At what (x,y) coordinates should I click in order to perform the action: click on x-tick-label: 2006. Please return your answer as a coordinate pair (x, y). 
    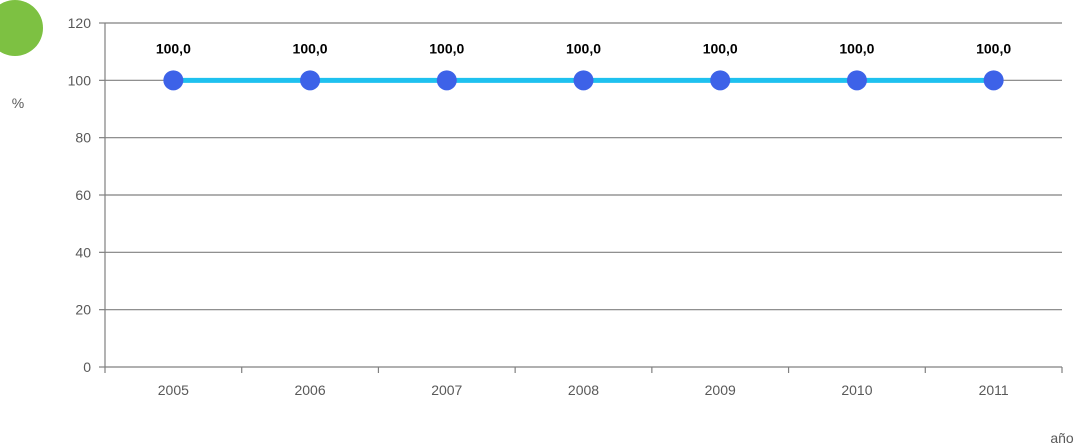
    Looking at the image, I should click on (309, 390).